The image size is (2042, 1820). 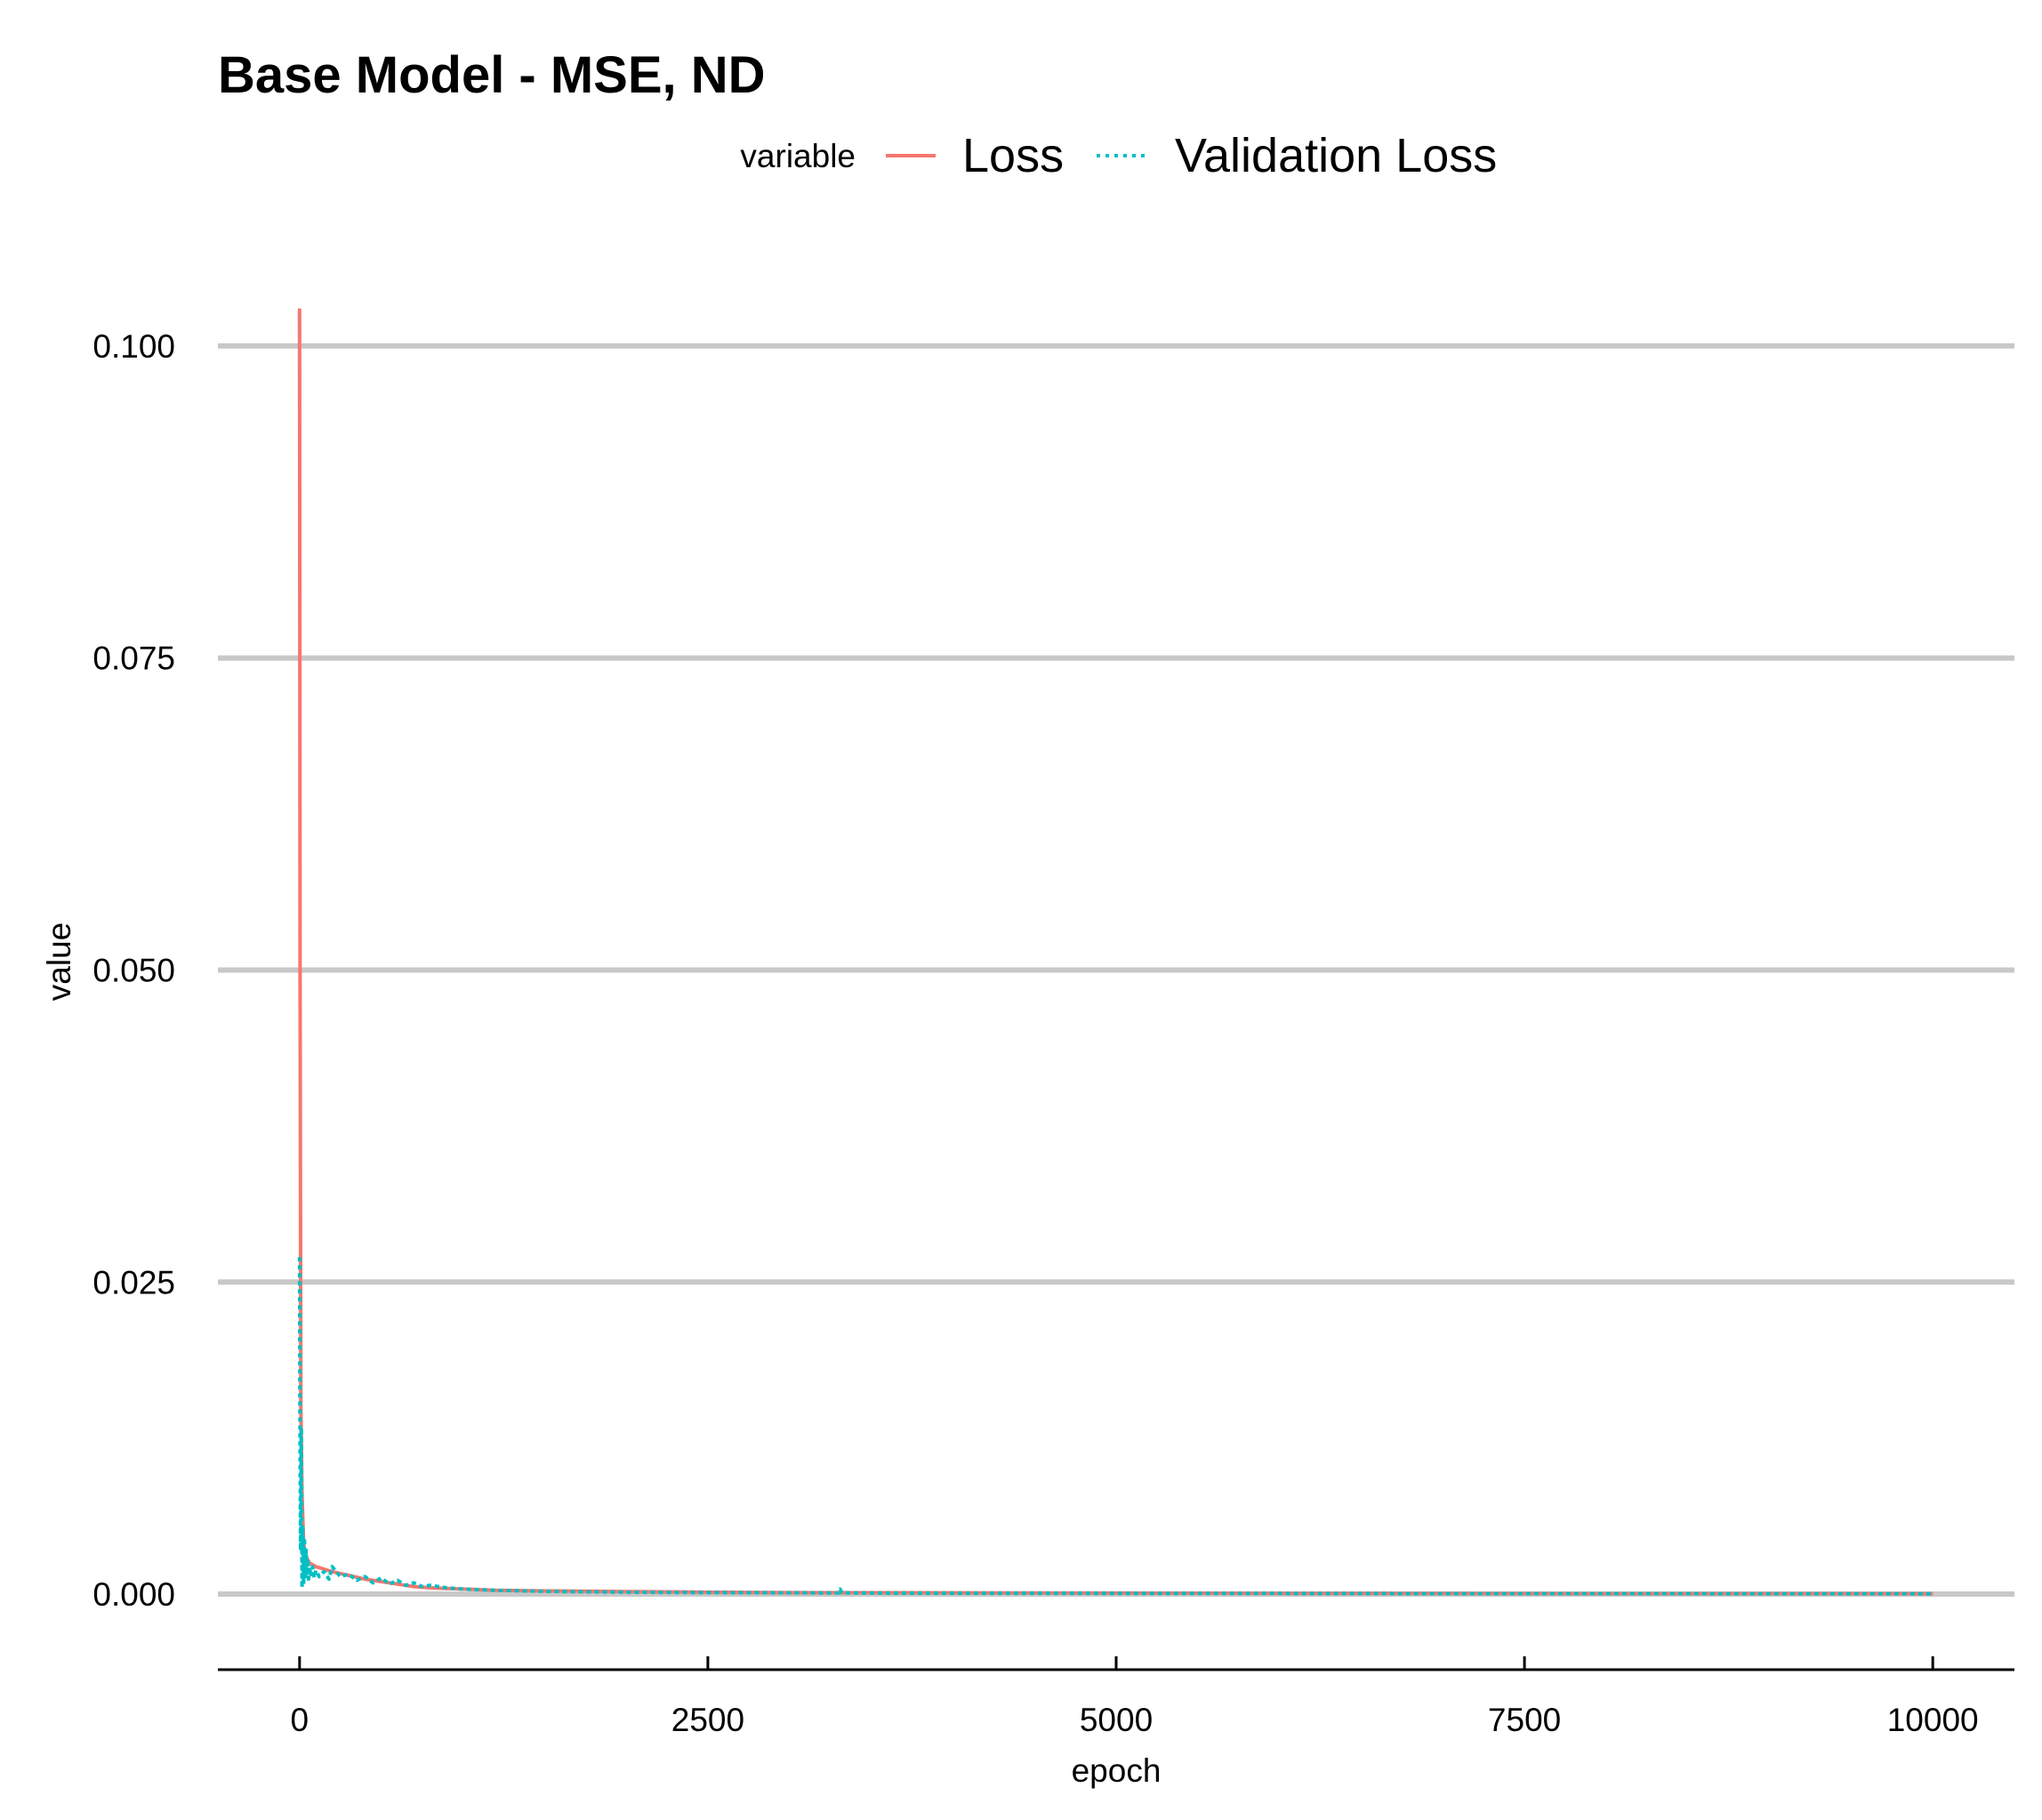 What do you see at coordinates (707, 1720) in the screenshot?
I see `x-tick-label: 2500` at bounding box center [707, 1720].